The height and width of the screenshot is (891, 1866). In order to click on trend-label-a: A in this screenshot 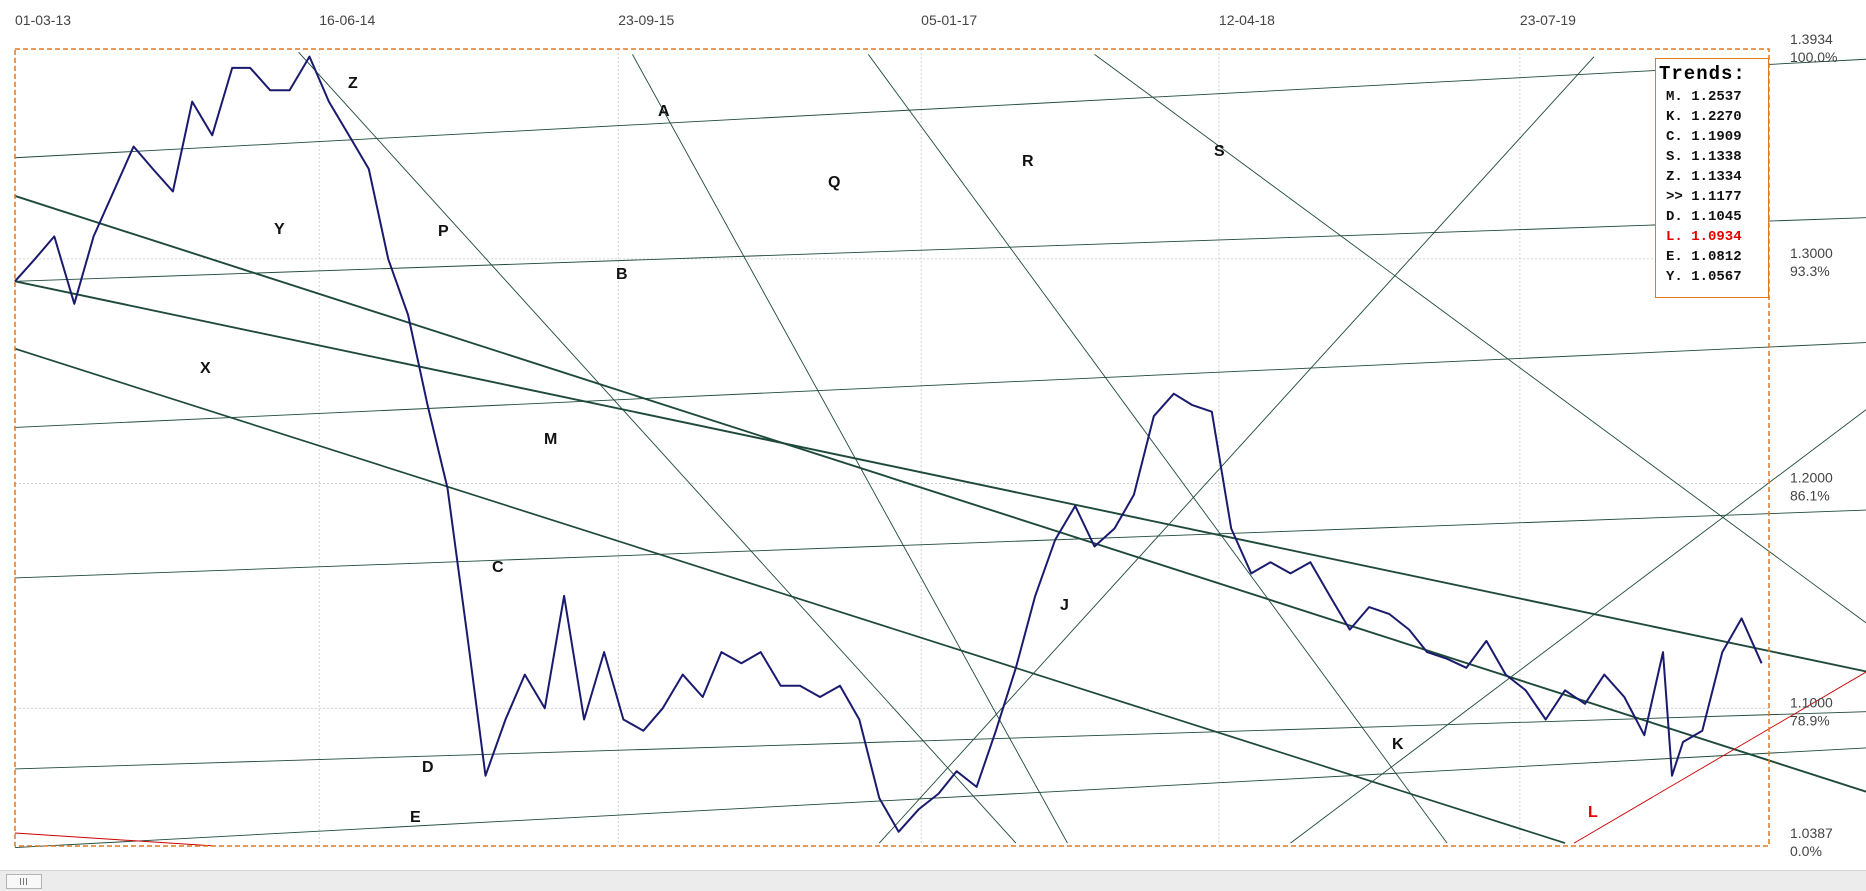, I will do `click(664, 111)`.